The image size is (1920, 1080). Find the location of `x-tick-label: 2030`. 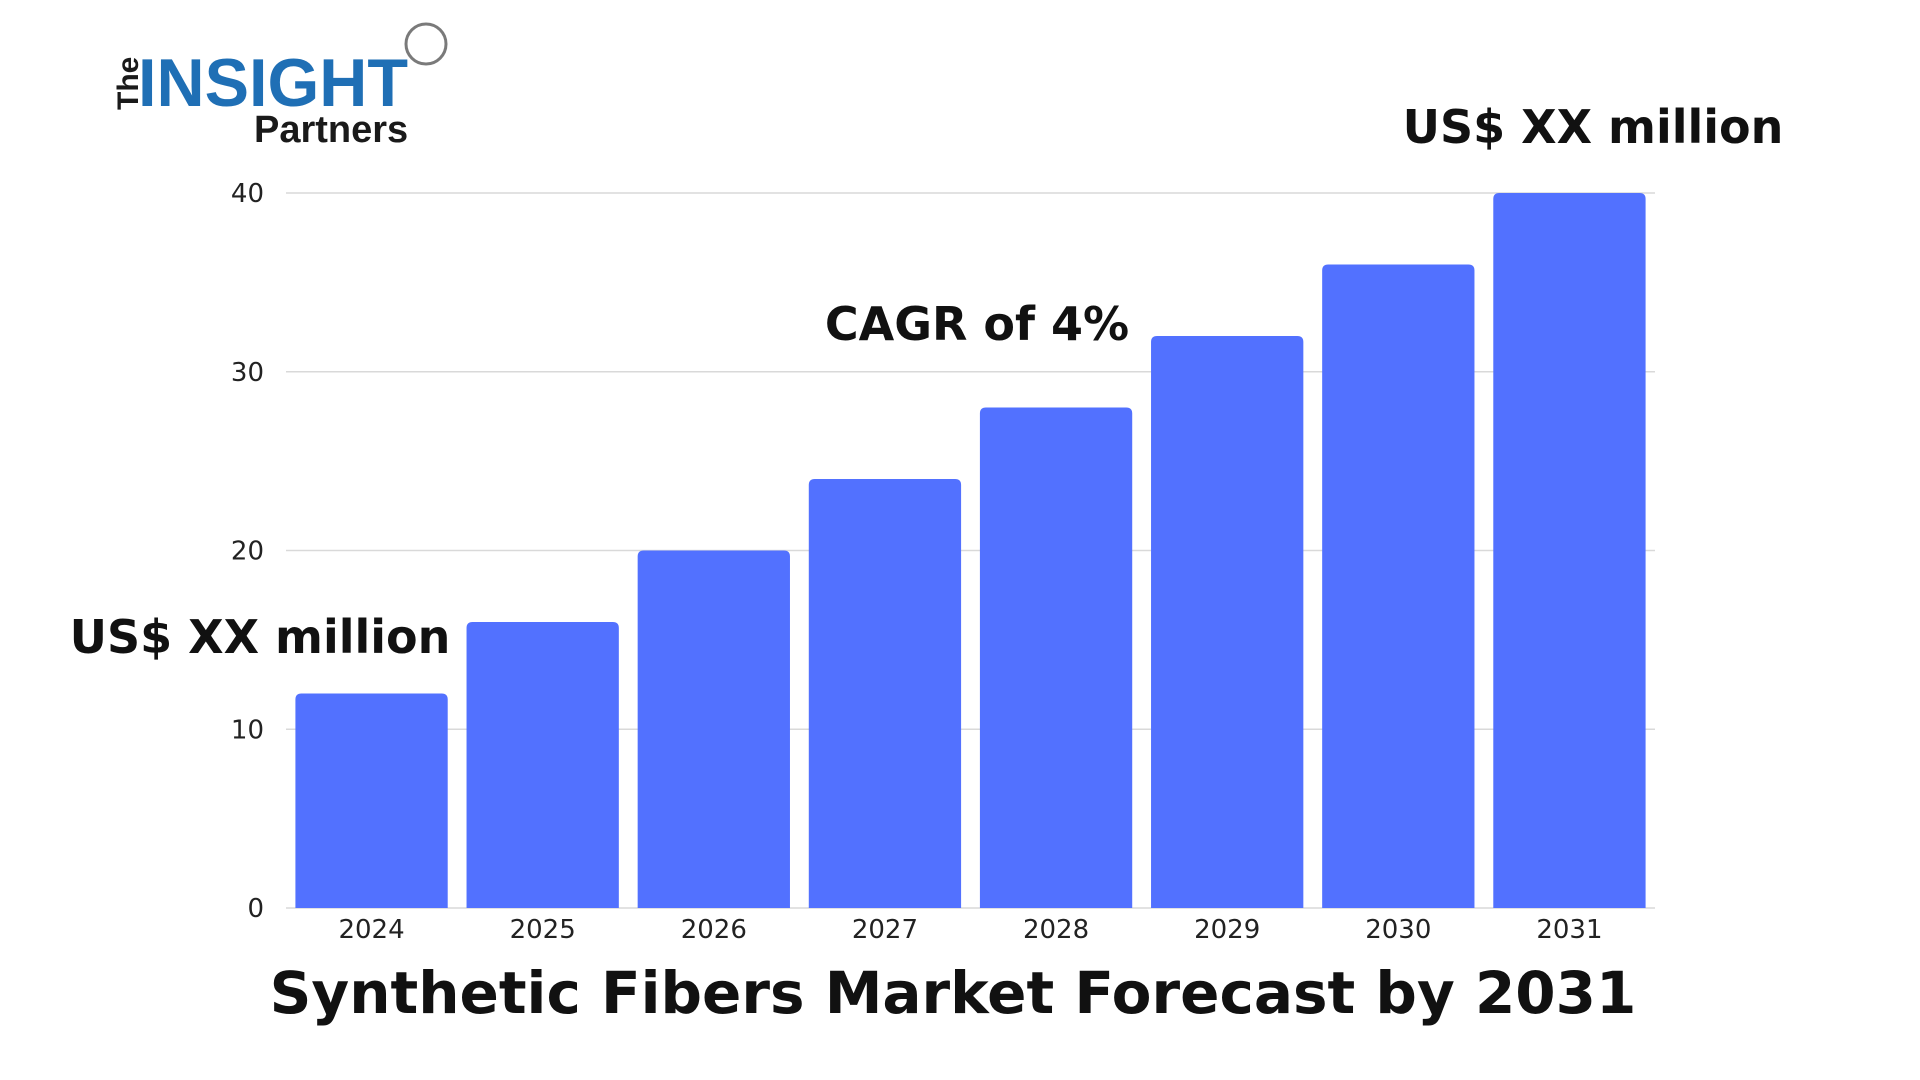

x-tick-label: 2030 is located at coordinates (1398, 930).